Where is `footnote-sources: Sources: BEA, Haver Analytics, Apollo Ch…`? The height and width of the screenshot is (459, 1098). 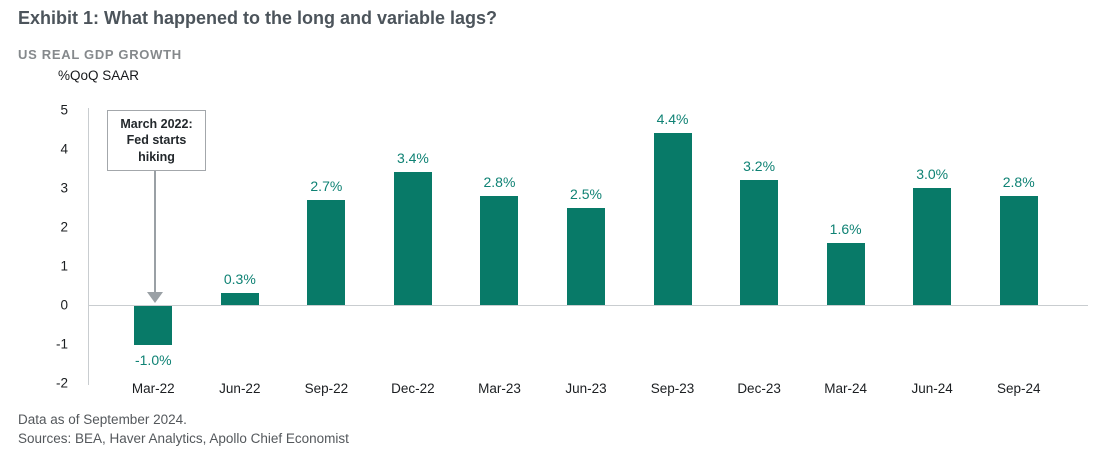
footnote-sources: Sources: BEA, Haver Analytics, Apollo Ch… is located at coordinates (183, 438).